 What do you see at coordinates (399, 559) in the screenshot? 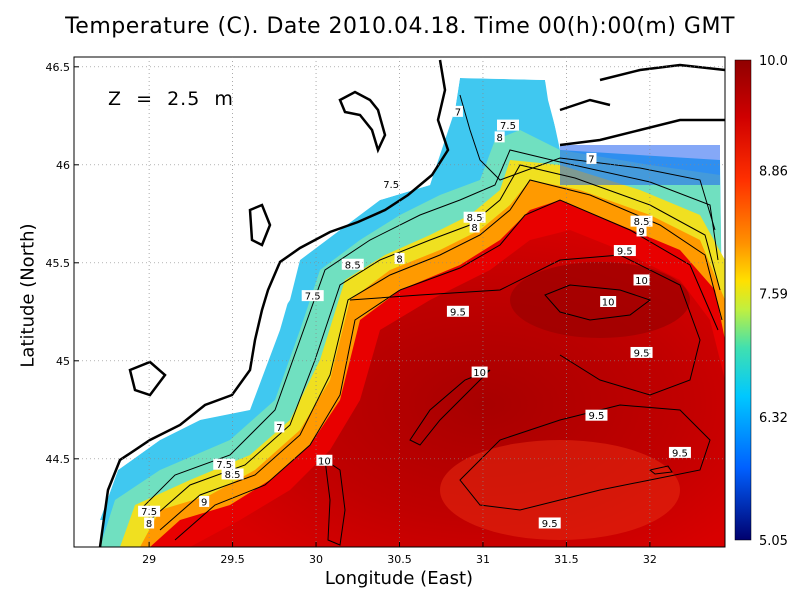
I see `x-tick-label: 30.5` at bounding box center [399, 559].